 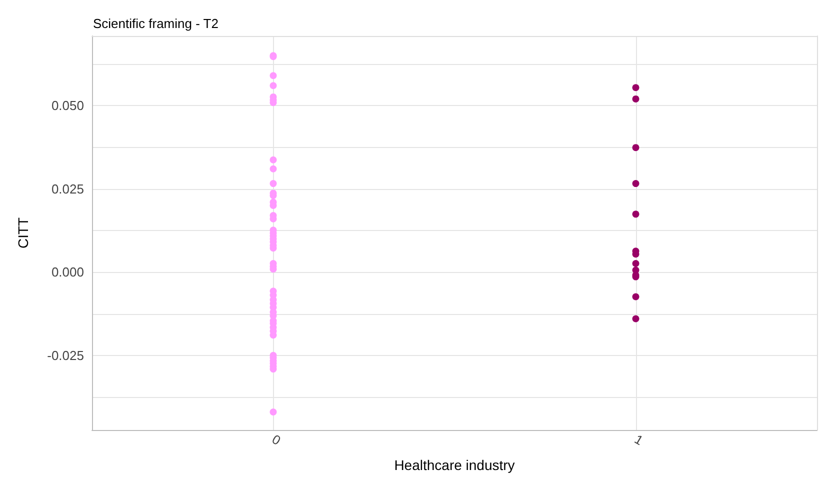 I want to click on y-tick-label: 0.000, so click(x=67, y=272).